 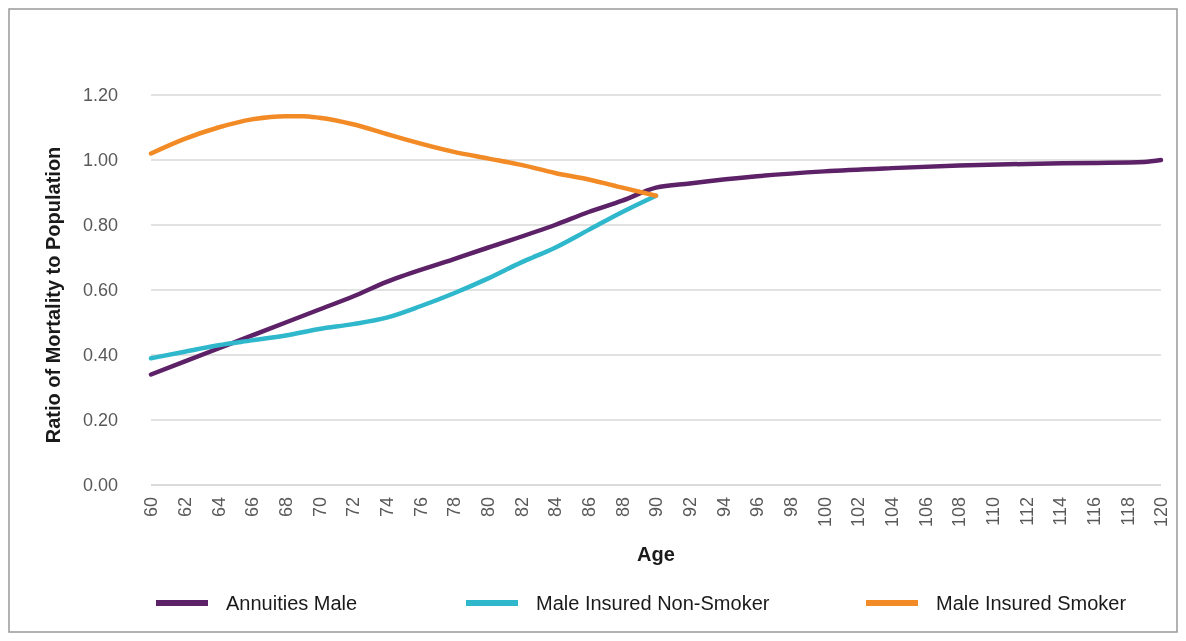 What do you see at coordinates (1161, 512) in the screenshot?
I see `x-tick-label: 120` at bounding box center [1161, 512].